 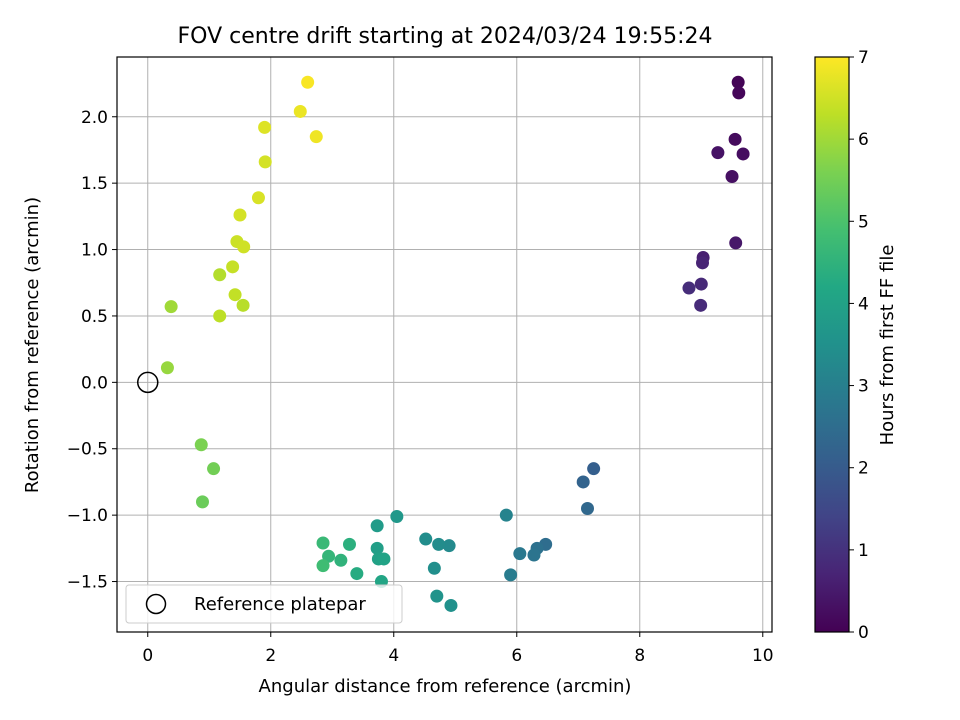 What do you see at coordinates (863, 304) in the screenshot?
I see `colorbar-tick-label: 4` at bounding box center [863, 304].